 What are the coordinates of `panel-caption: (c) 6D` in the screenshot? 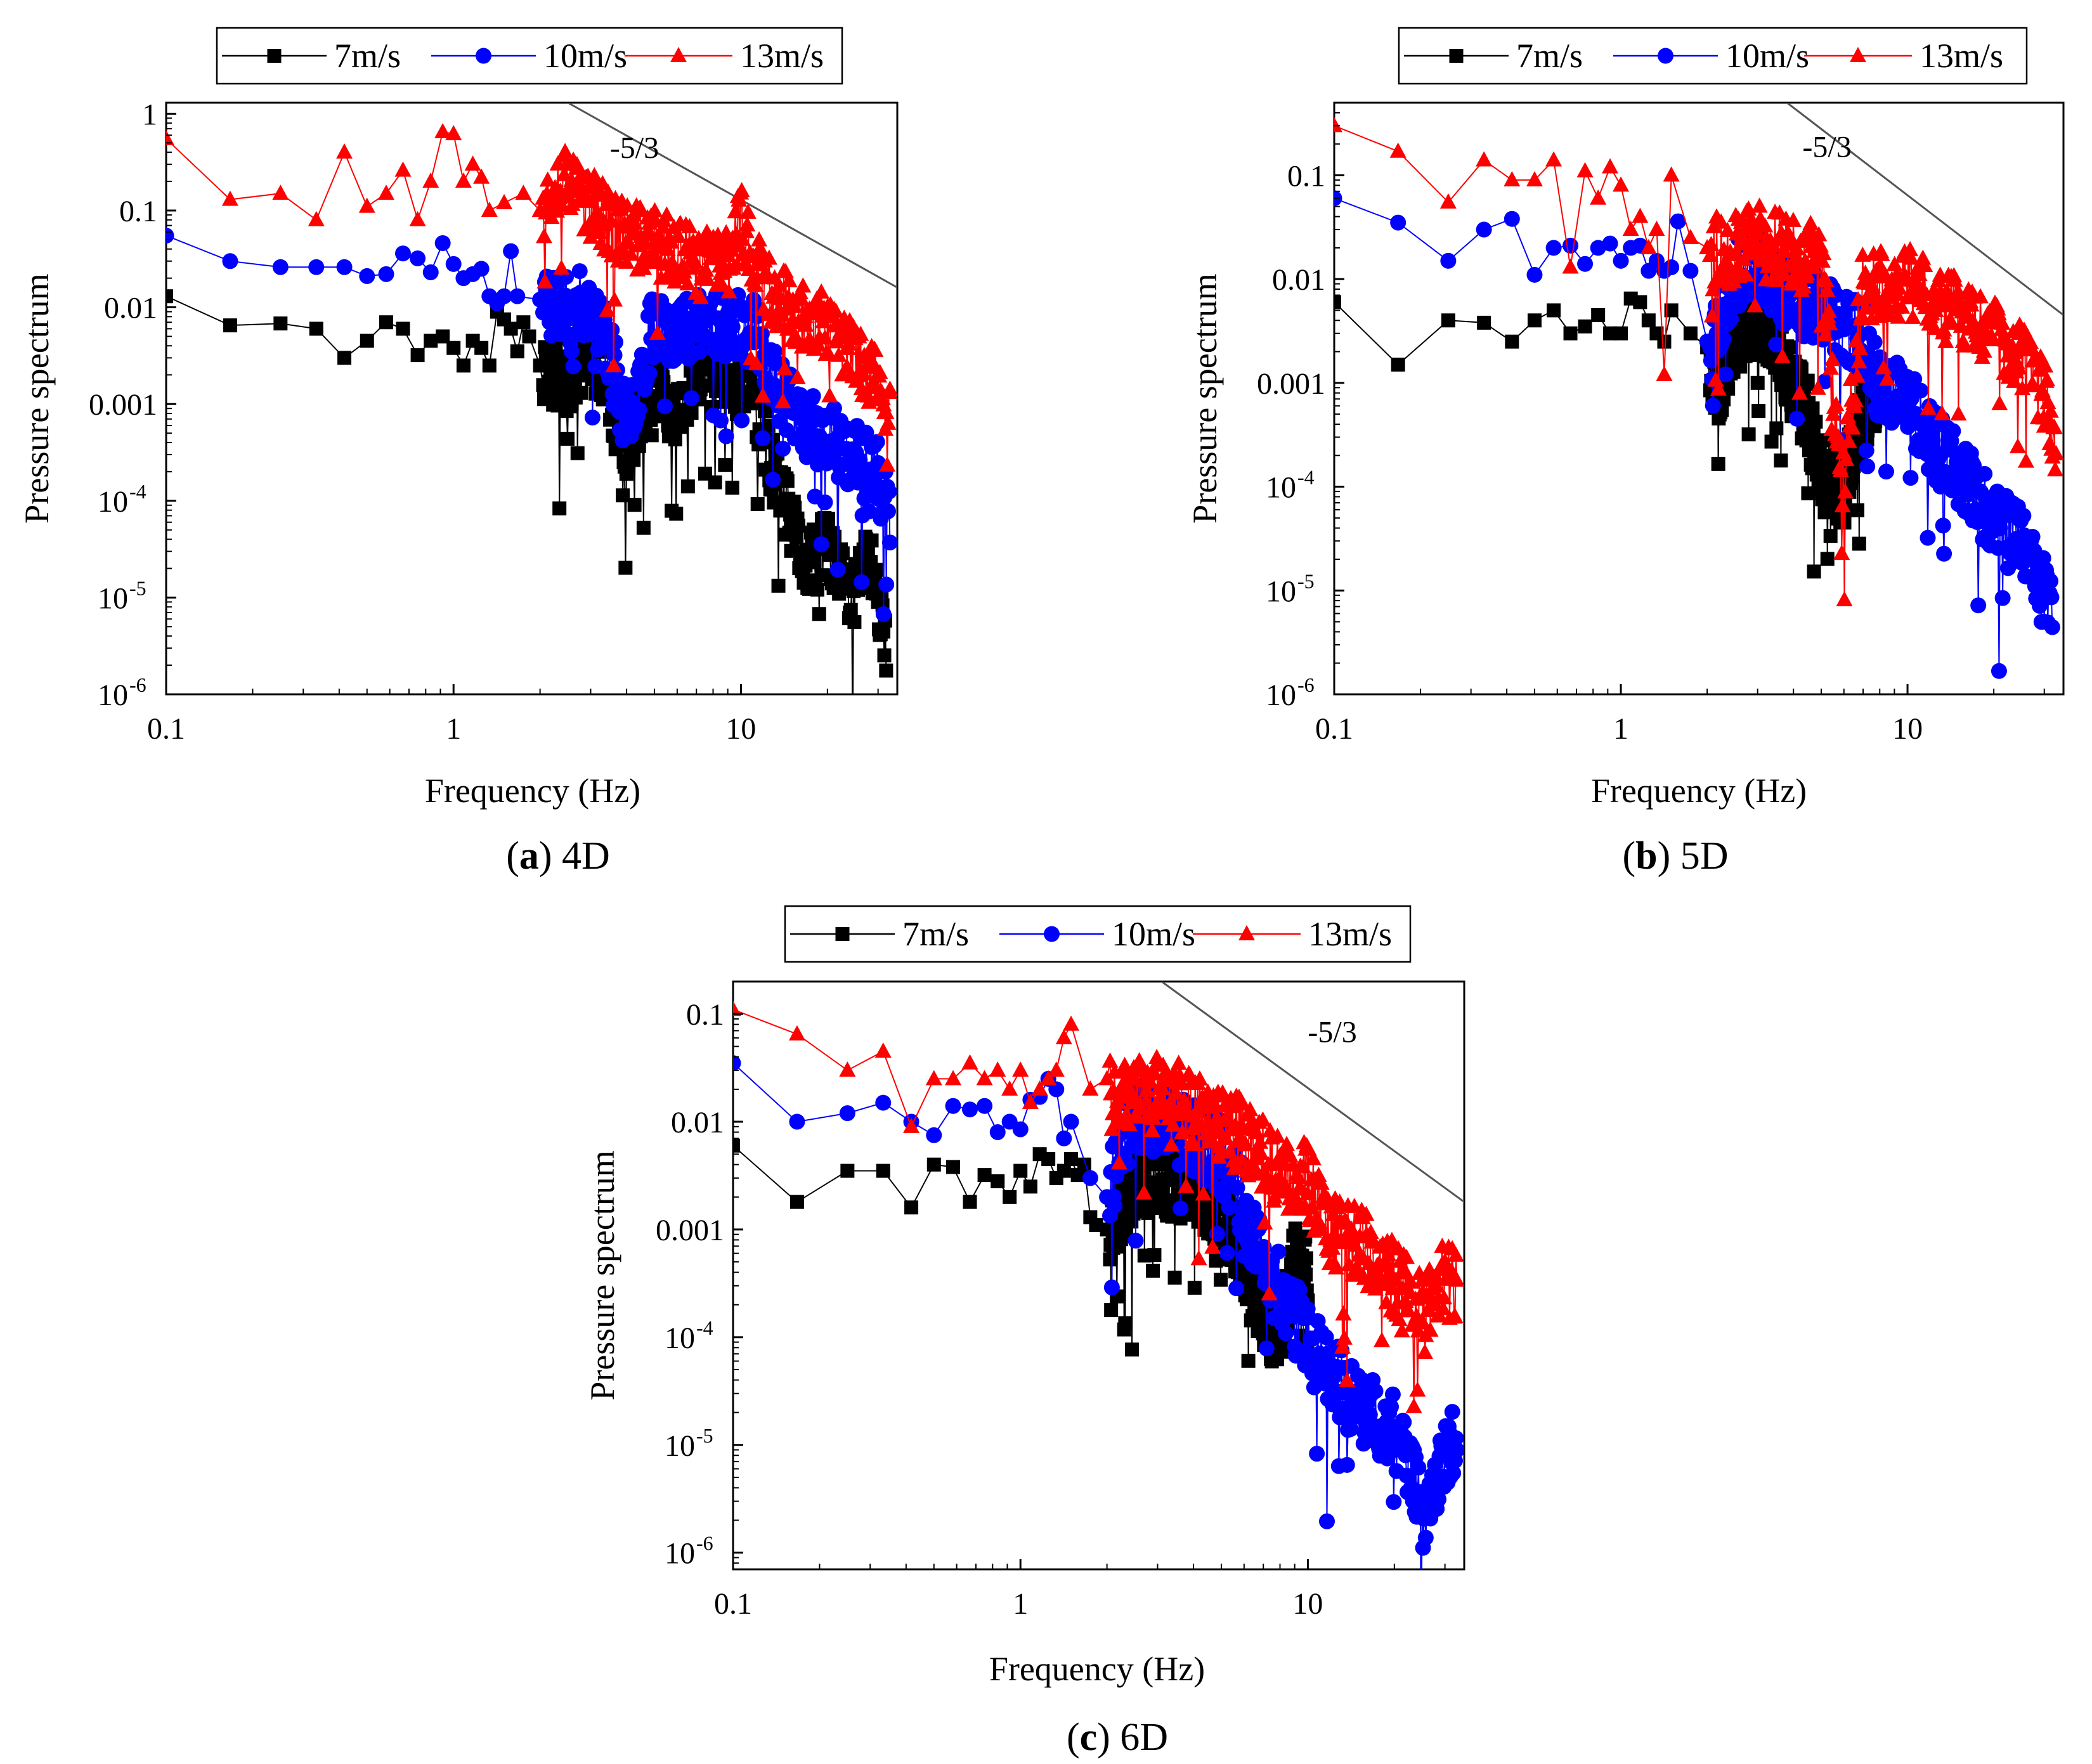 It's located at (1117, 1738).